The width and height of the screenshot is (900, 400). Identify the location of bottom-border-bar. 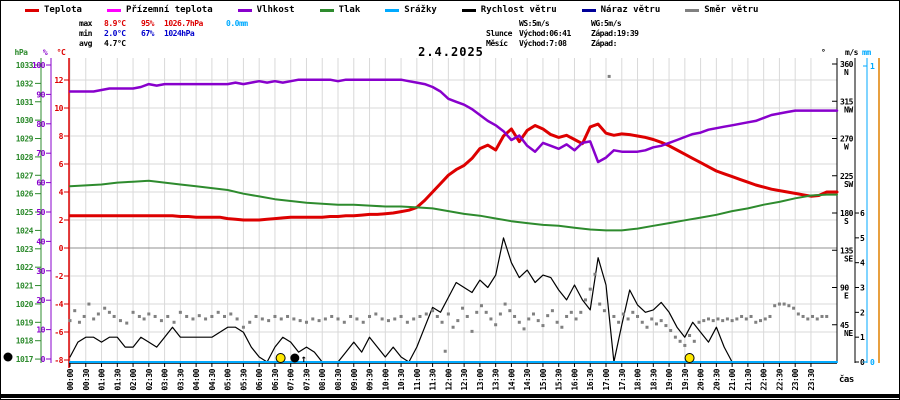
(450, 396).